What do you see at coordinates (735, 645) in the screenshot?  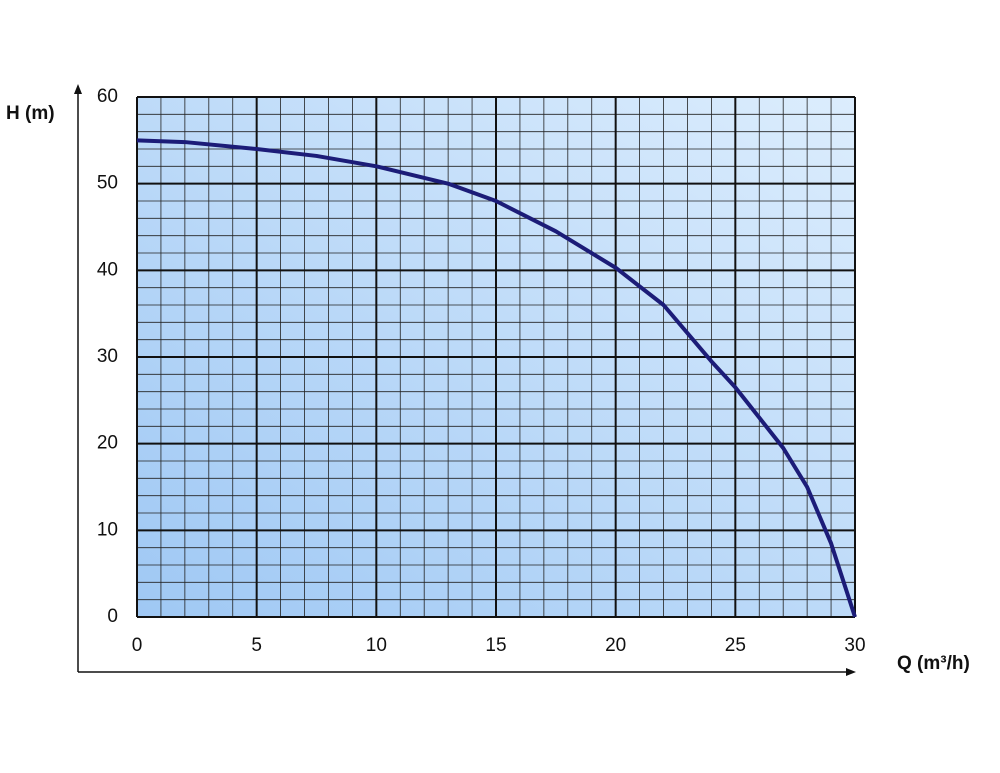 I see `x-tick-label: 25` at bounding box center [735, 645].